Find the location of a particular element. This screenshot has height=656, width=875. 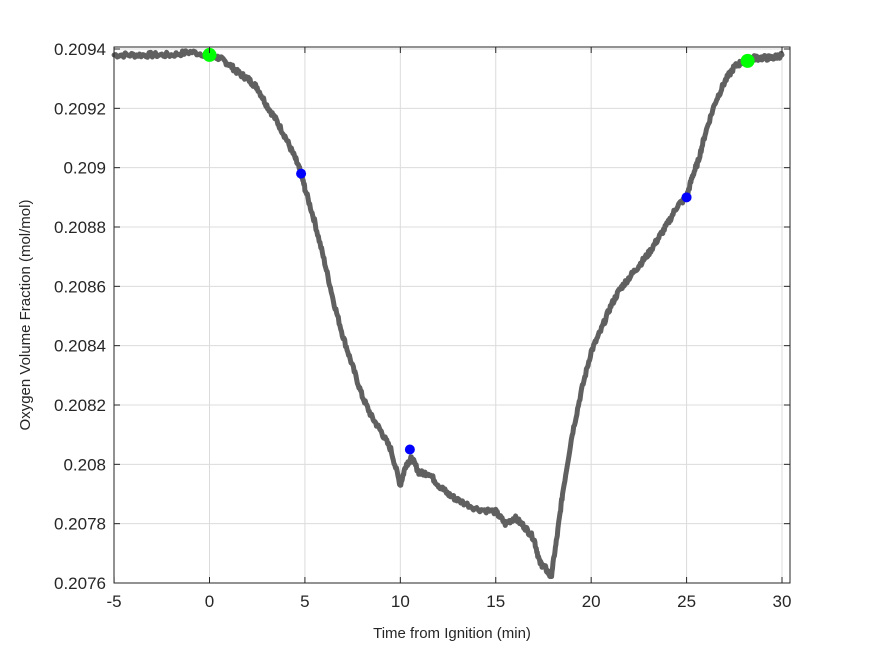

y-tick-label: 0.2086 is located at coordinates (80, 286).